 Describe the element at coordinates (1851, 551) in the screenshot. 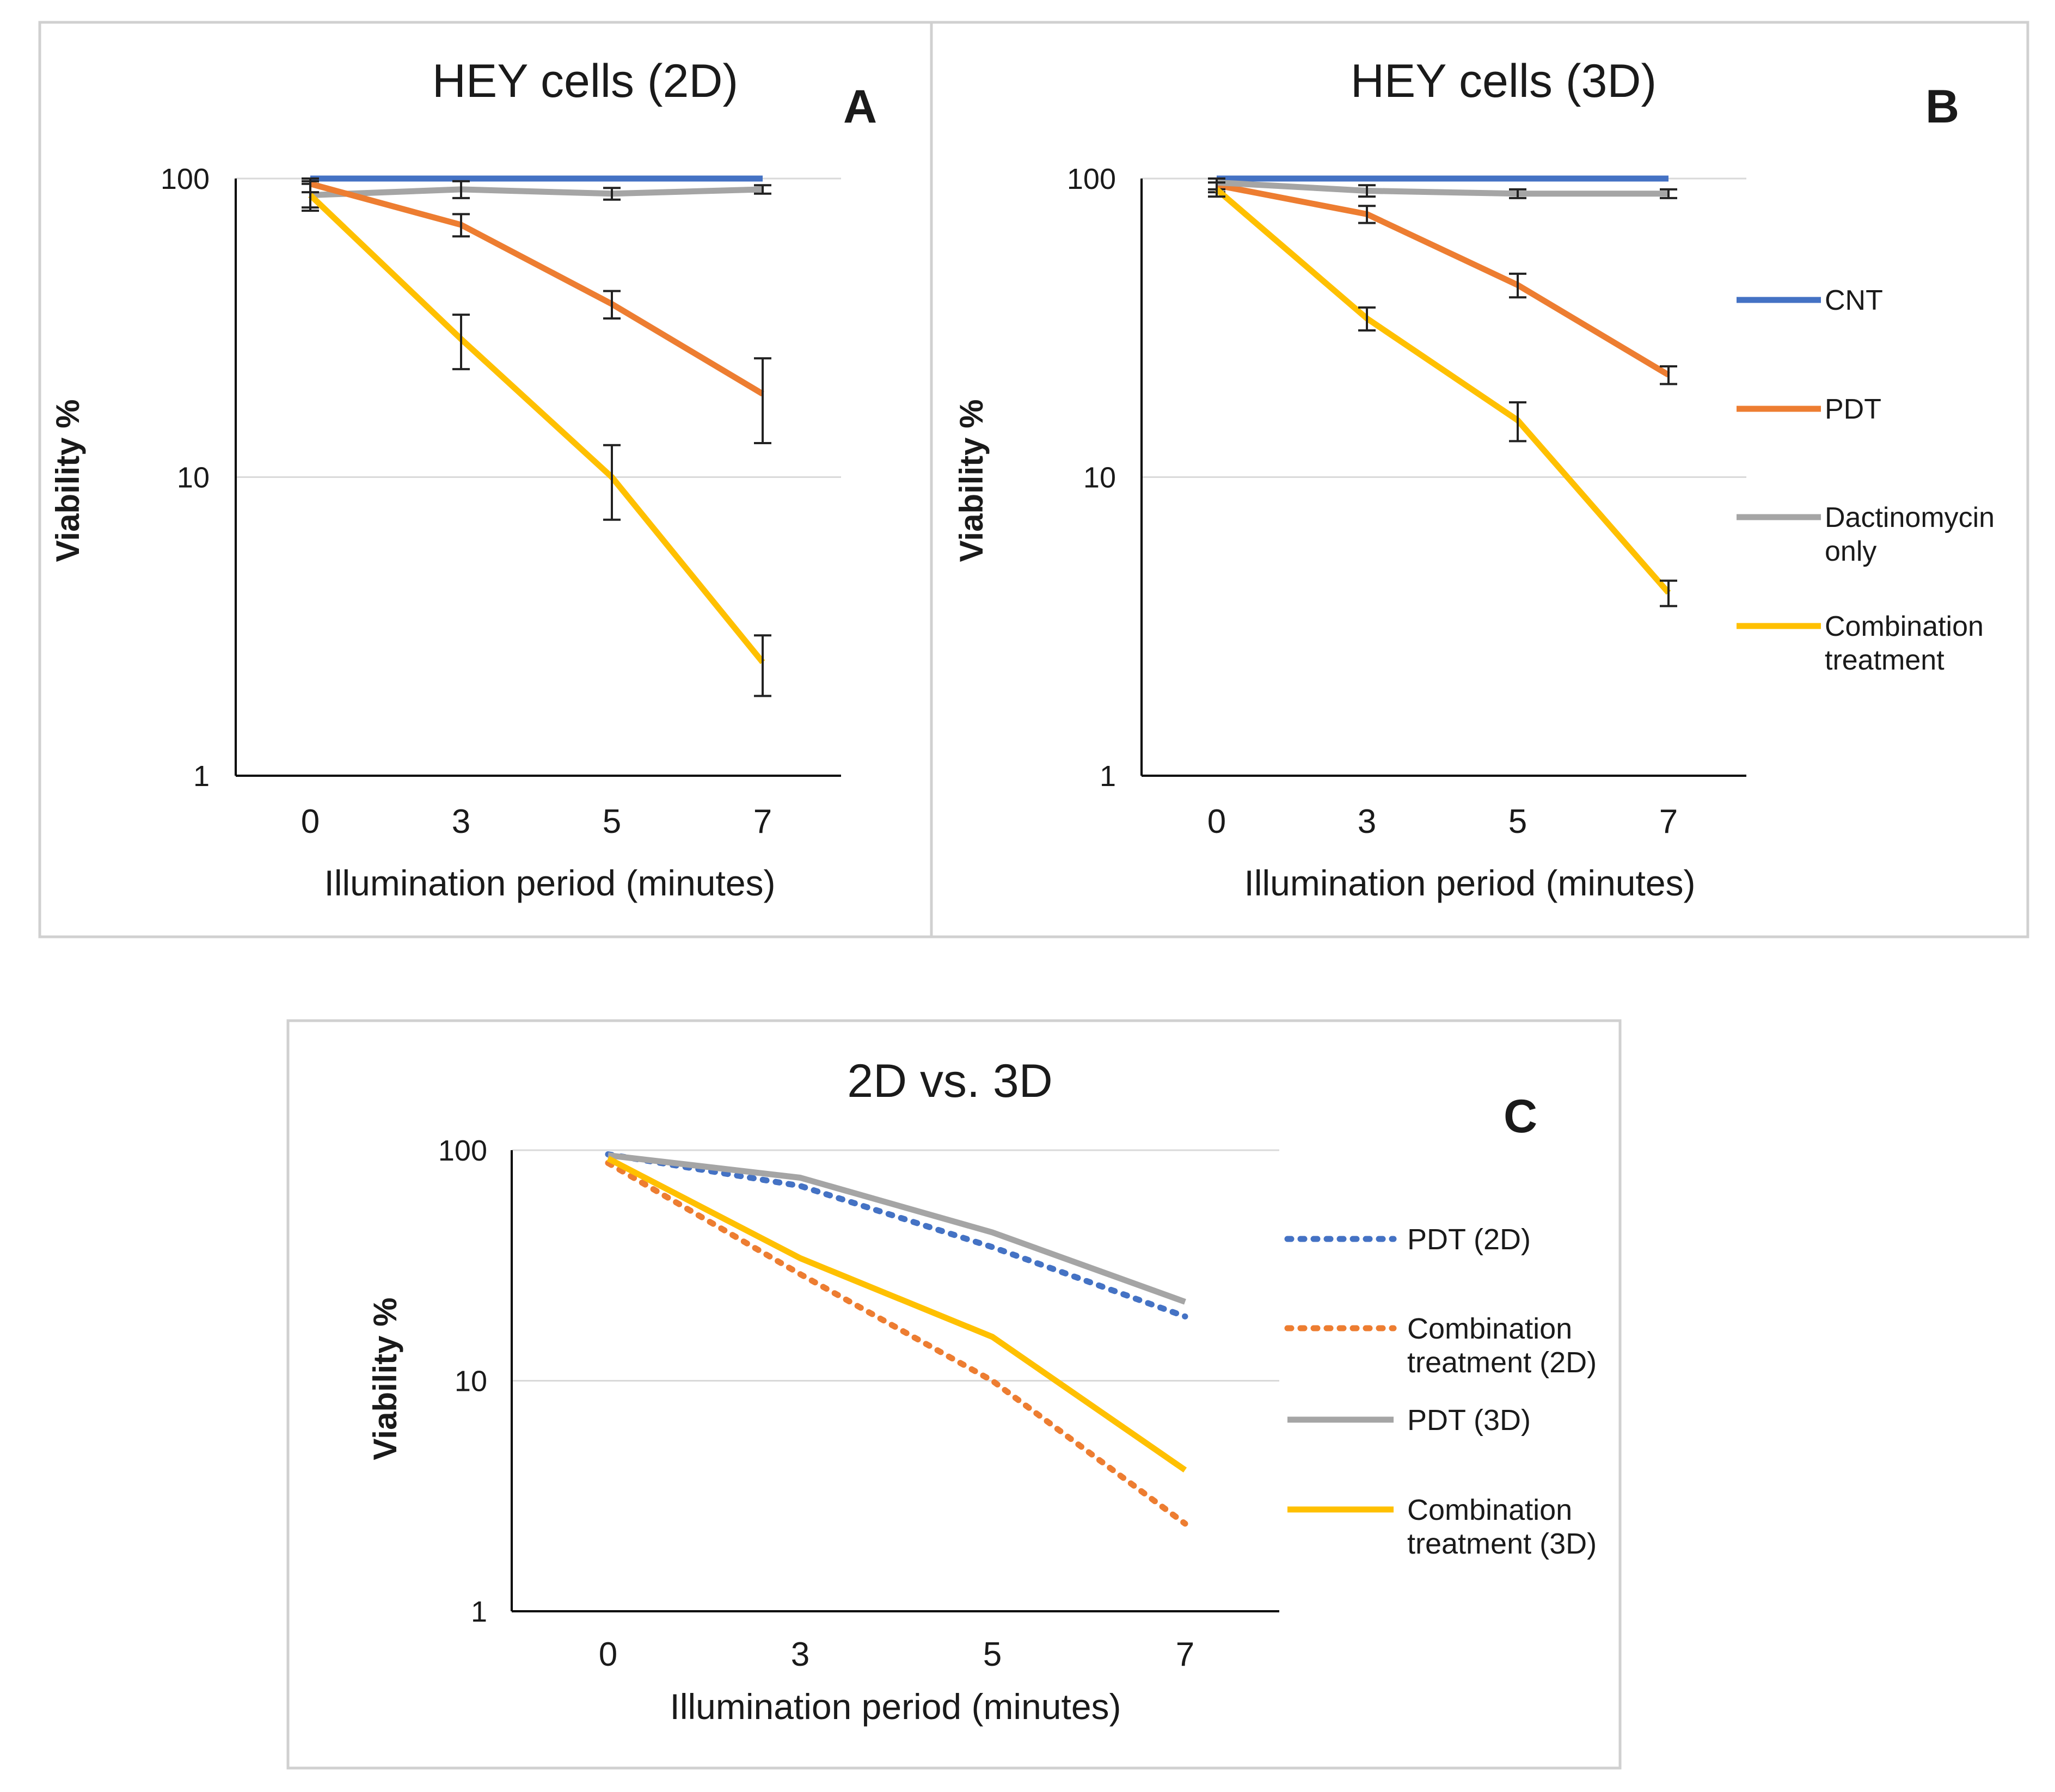

I see `legend-label-dactinomycin-only-line-2: only` at that location.